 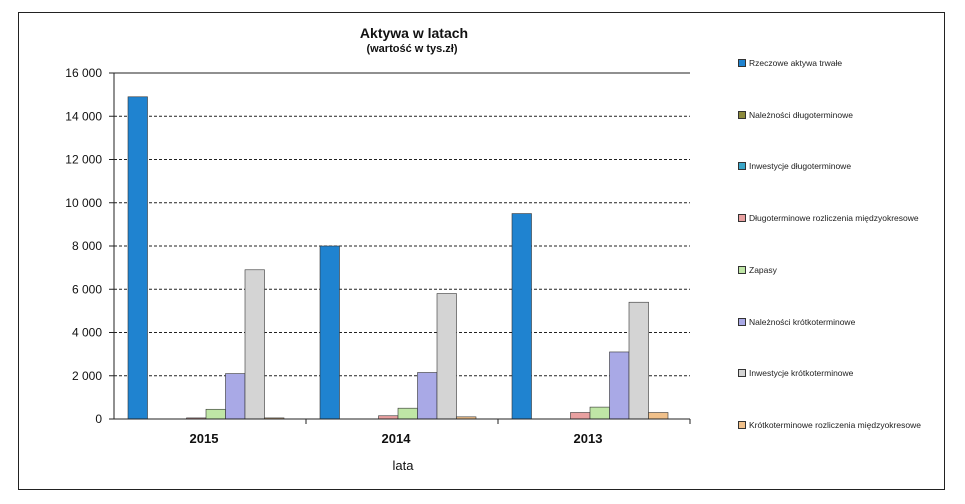 What do you see at coordinates (254, 344) in the screenshot?
I see `bar-inwestycje-kr-tkoterminowe-2015` at bounding box center [254, 344].